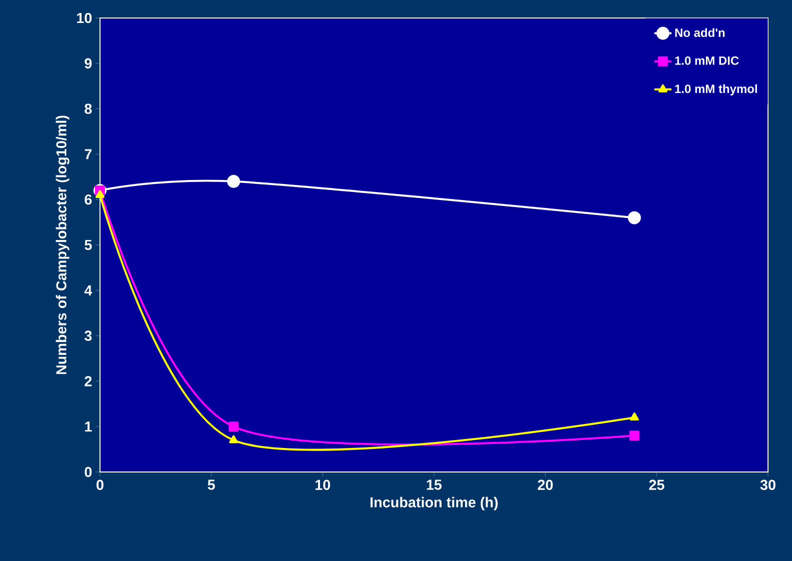 Image resolution: width=792 pixels, height=561 pixels. Describe the element at coordinates (707, 60) in the screenshot. I see `legend-label: 1.0 mM DIC` at that location.